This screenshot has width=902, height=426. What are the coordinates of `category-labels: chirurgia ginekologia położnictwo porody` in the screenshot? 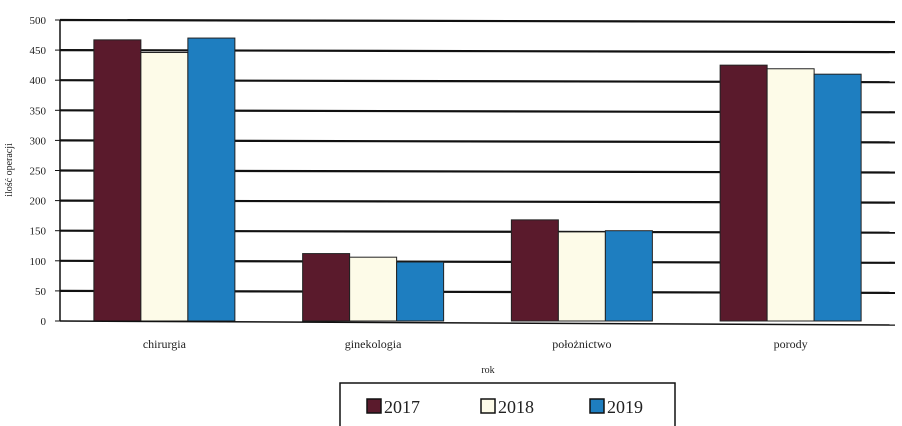 It's located at (475, 344).